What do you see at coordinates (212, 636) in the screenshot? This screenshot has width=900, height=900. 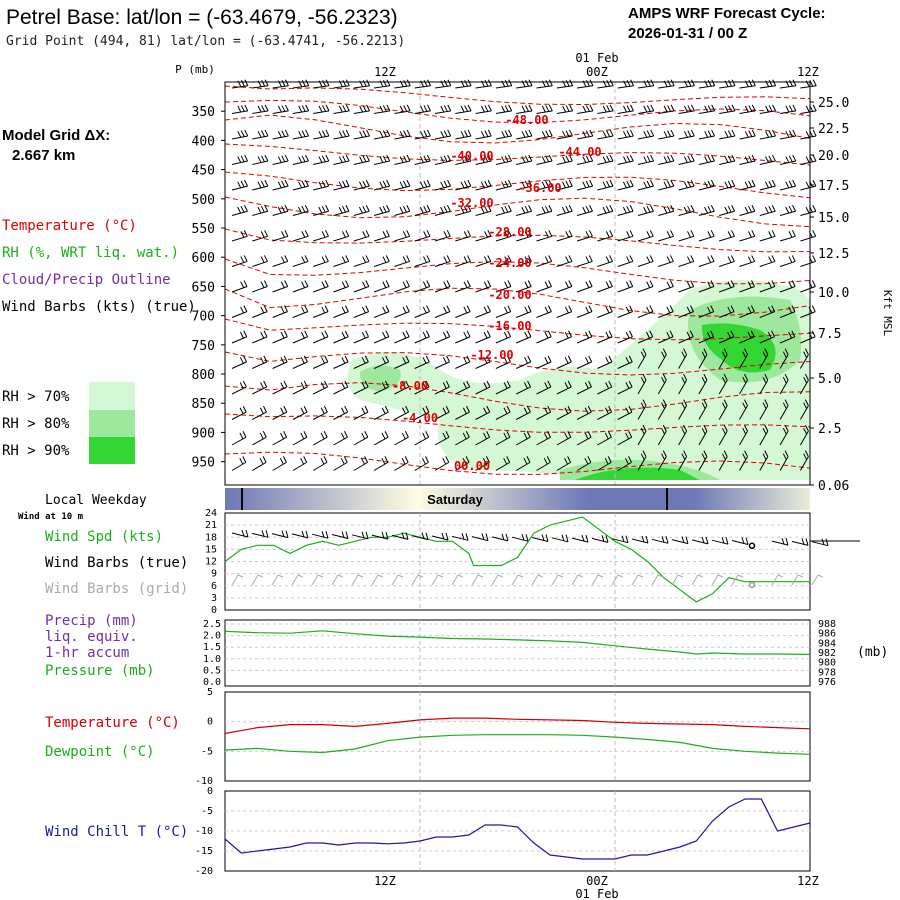 I see `axis-tick-label: 2.0` at bounding box center [212, 636].